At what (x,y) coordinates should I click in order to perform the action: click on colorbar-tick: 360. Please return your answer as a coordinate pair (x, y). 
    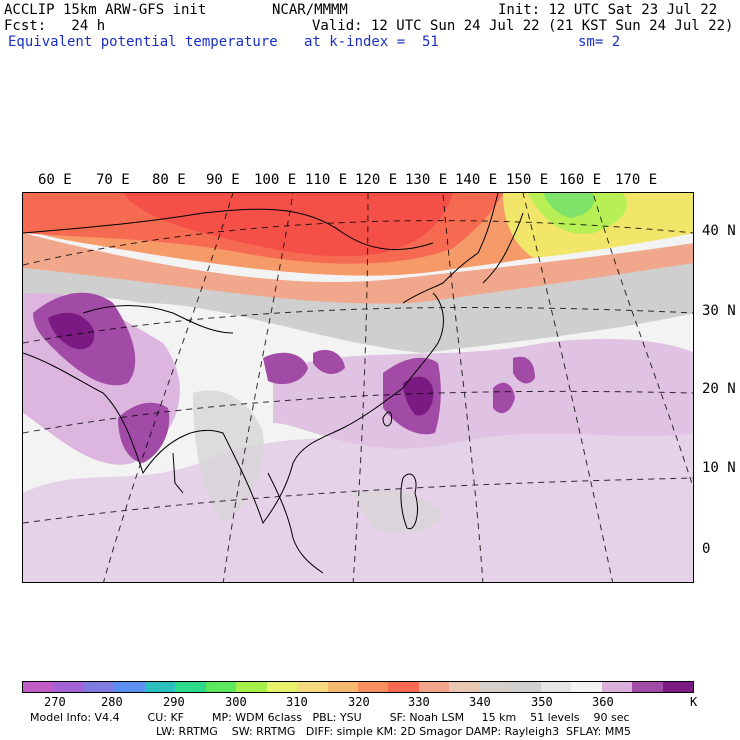
    Looking at the image, I should click on (603, 702).